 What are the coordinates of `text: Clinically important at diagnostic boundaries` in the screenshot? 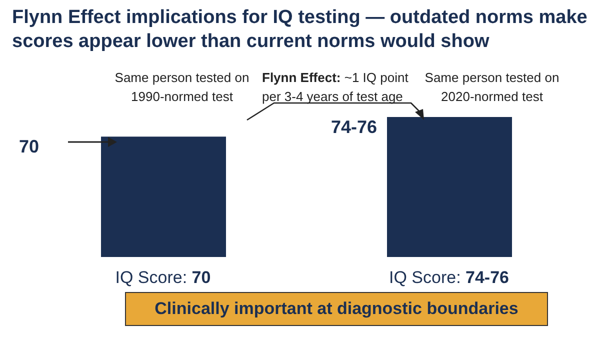 It's located at (336, 309).